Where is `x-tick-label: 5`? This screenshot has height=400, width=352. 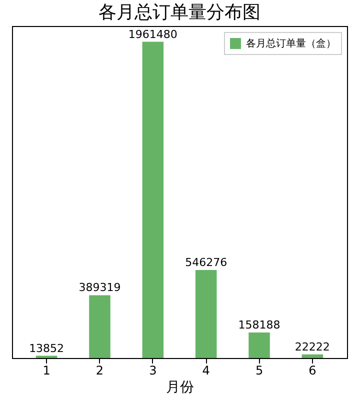
x-tick-label: 5 is located at coordinates (259, 371).